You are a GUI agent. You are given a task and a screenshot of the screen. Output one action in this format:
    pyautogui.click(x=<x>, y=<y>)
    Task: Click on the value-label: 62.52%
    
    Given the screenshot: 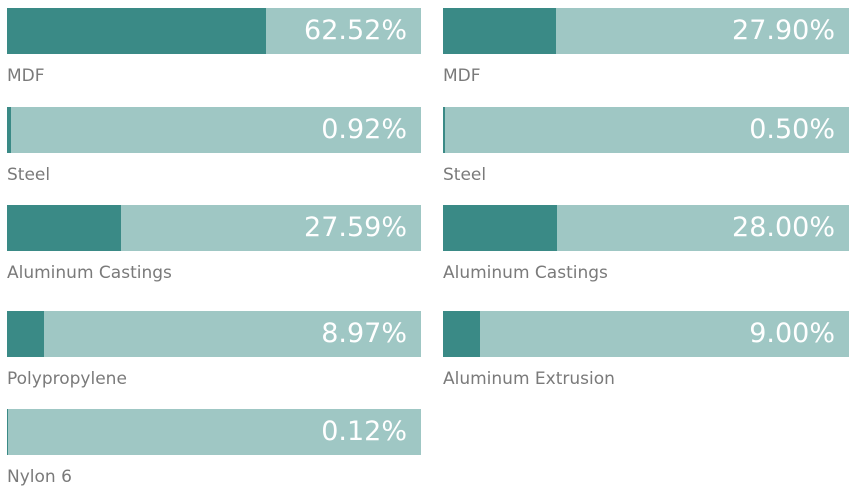 What is the action you would take?
    pyautogui.click(x=355, y=30)
    